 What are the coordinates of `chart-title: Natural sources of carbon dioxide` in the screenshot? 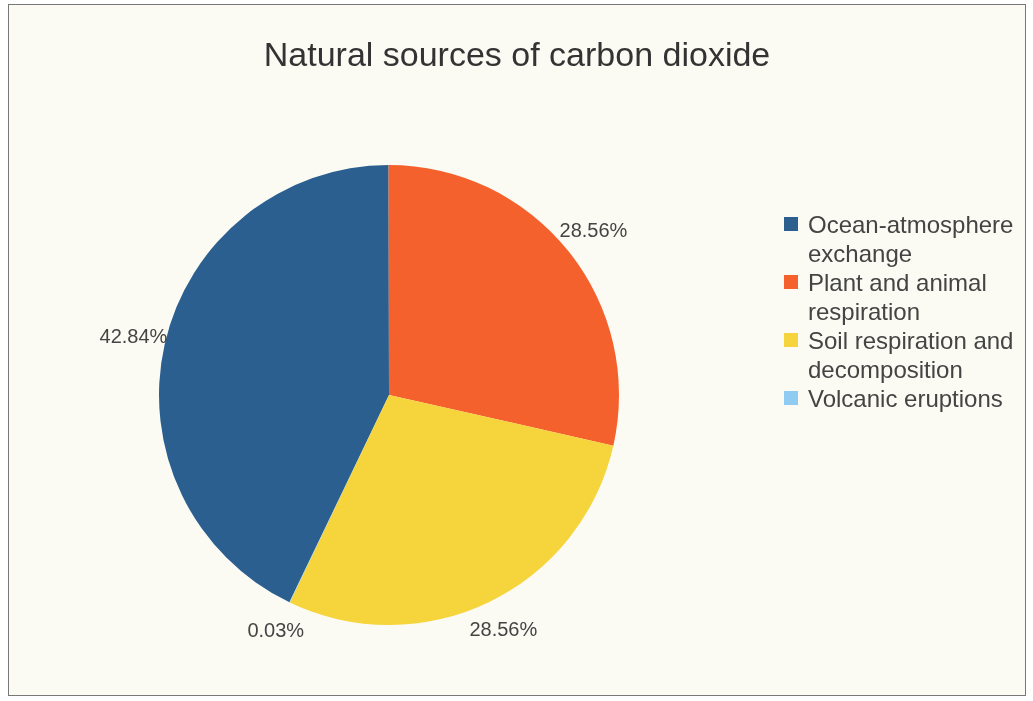 It's located at (517, 54).